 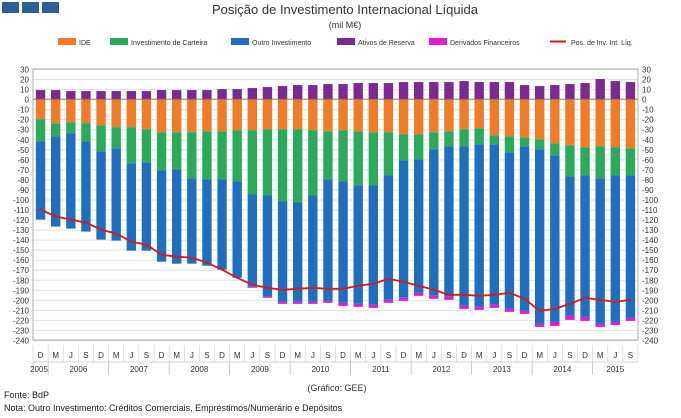 I want to click on y-tick-label-left: -20, so click(x=23, y=120).